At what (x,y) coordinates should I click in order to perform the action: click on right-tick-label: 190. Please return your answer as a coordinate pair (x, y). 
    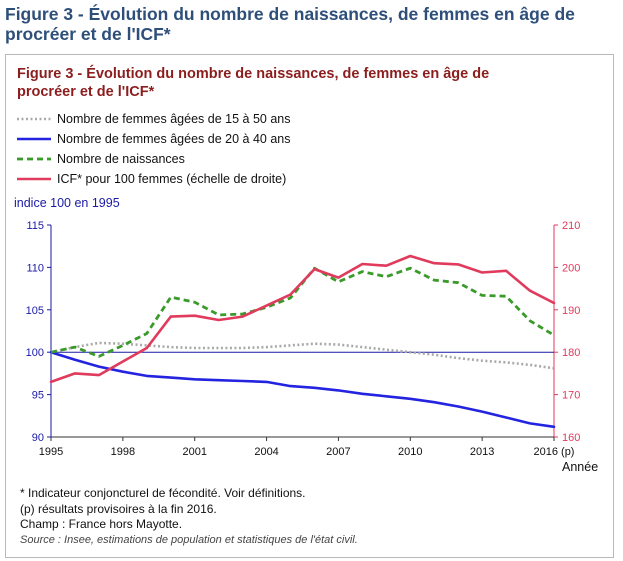
    Looking at the image, I should click on (571, 311).